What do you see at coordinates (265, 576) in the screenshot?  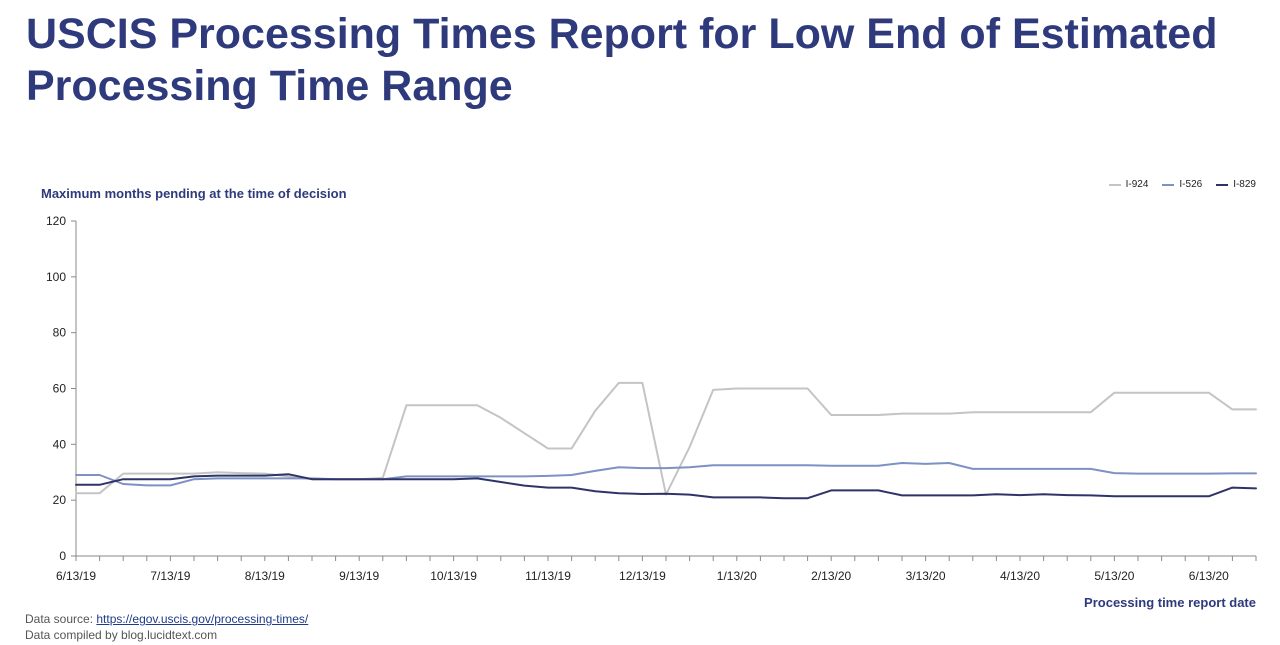 I see `x-tick-label: 8/13/19` at bounding box center [265, 576].